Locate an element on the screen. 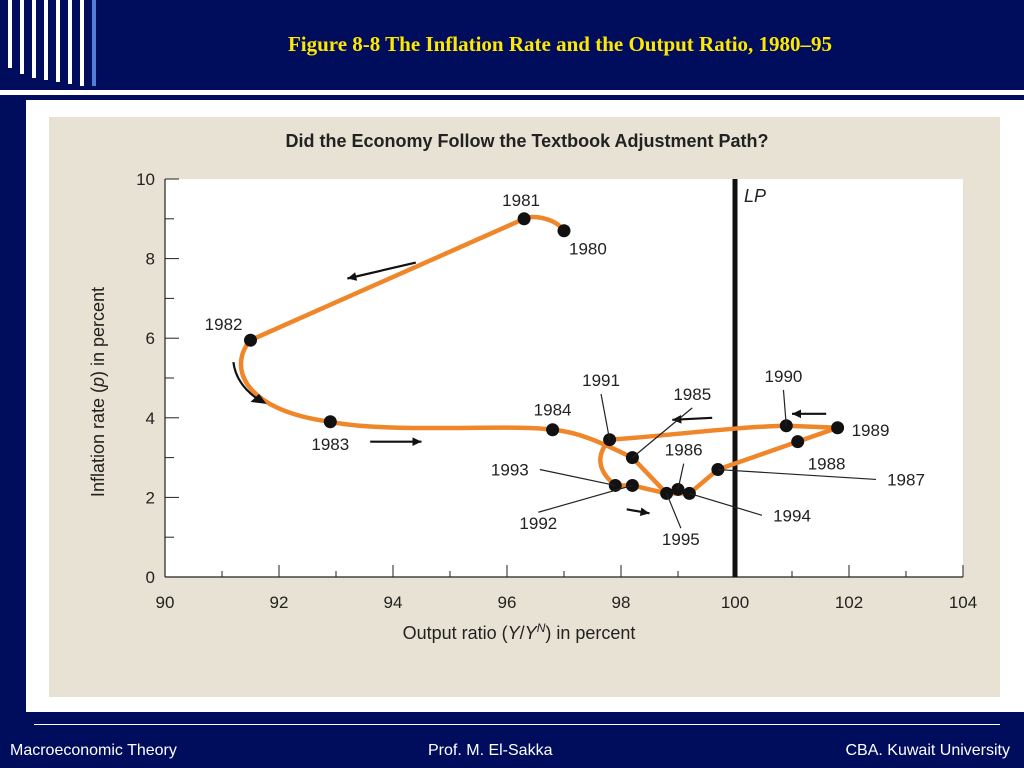 The image size is (1024, 768). point-label: 1993 is located at coordinates (510, 470).